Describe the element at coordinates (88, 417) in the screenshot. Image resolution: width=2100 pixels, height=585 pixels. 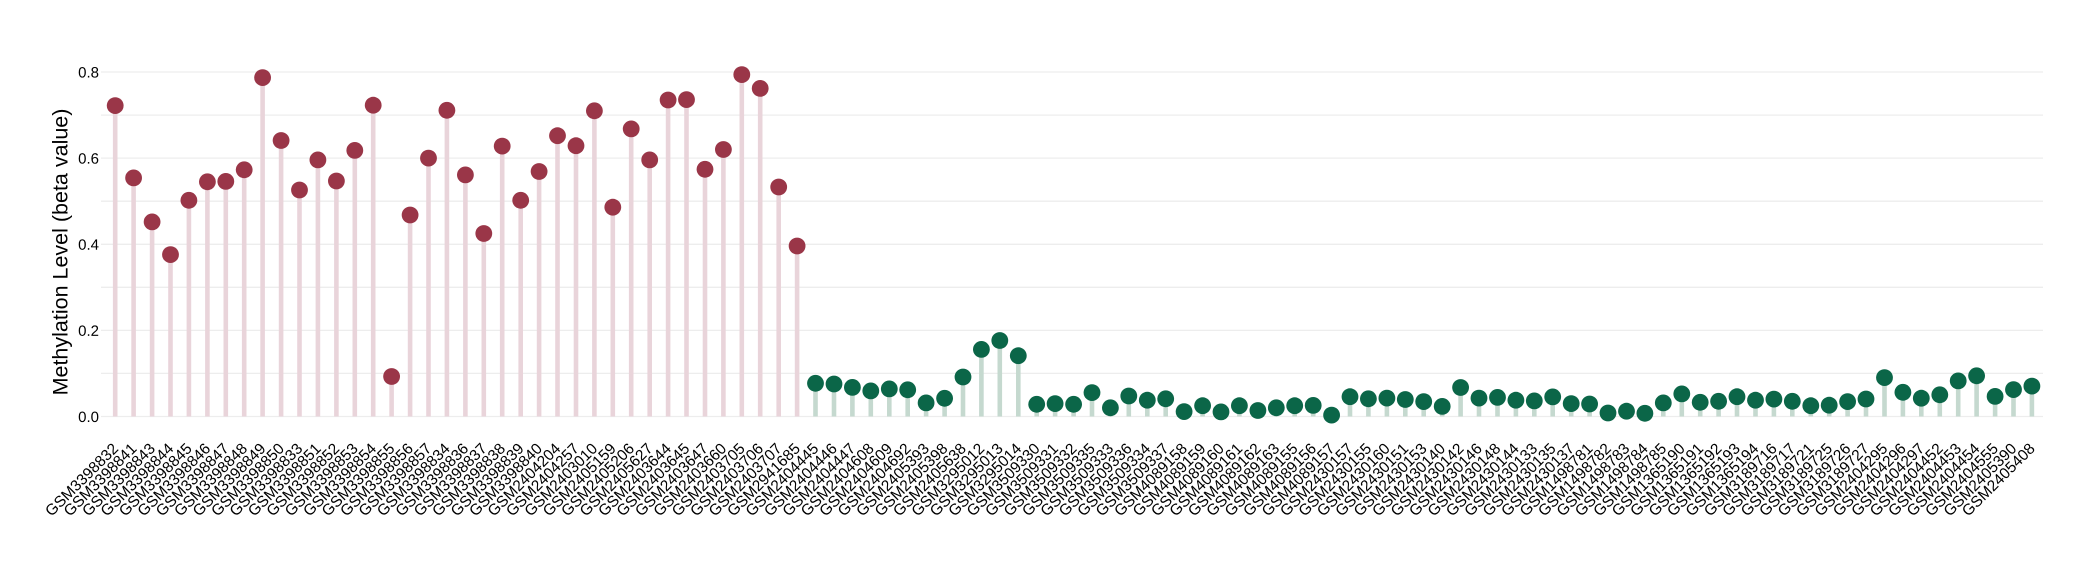
I see `svg-text: 0.0` at that location.